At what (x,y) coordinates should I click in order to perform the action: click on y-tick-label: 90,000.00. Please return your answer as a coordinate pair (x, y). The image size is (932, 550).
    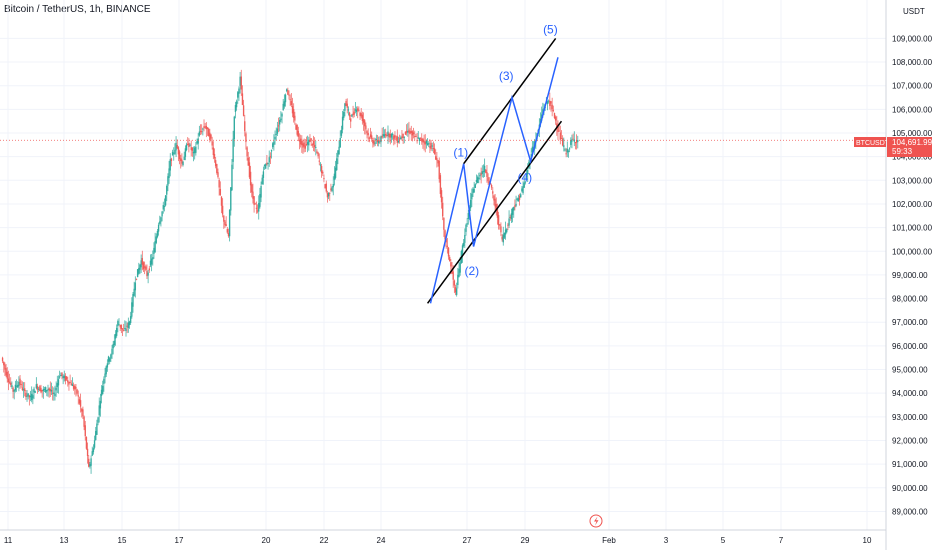
    Looking at the image, I should click on (910, 488).